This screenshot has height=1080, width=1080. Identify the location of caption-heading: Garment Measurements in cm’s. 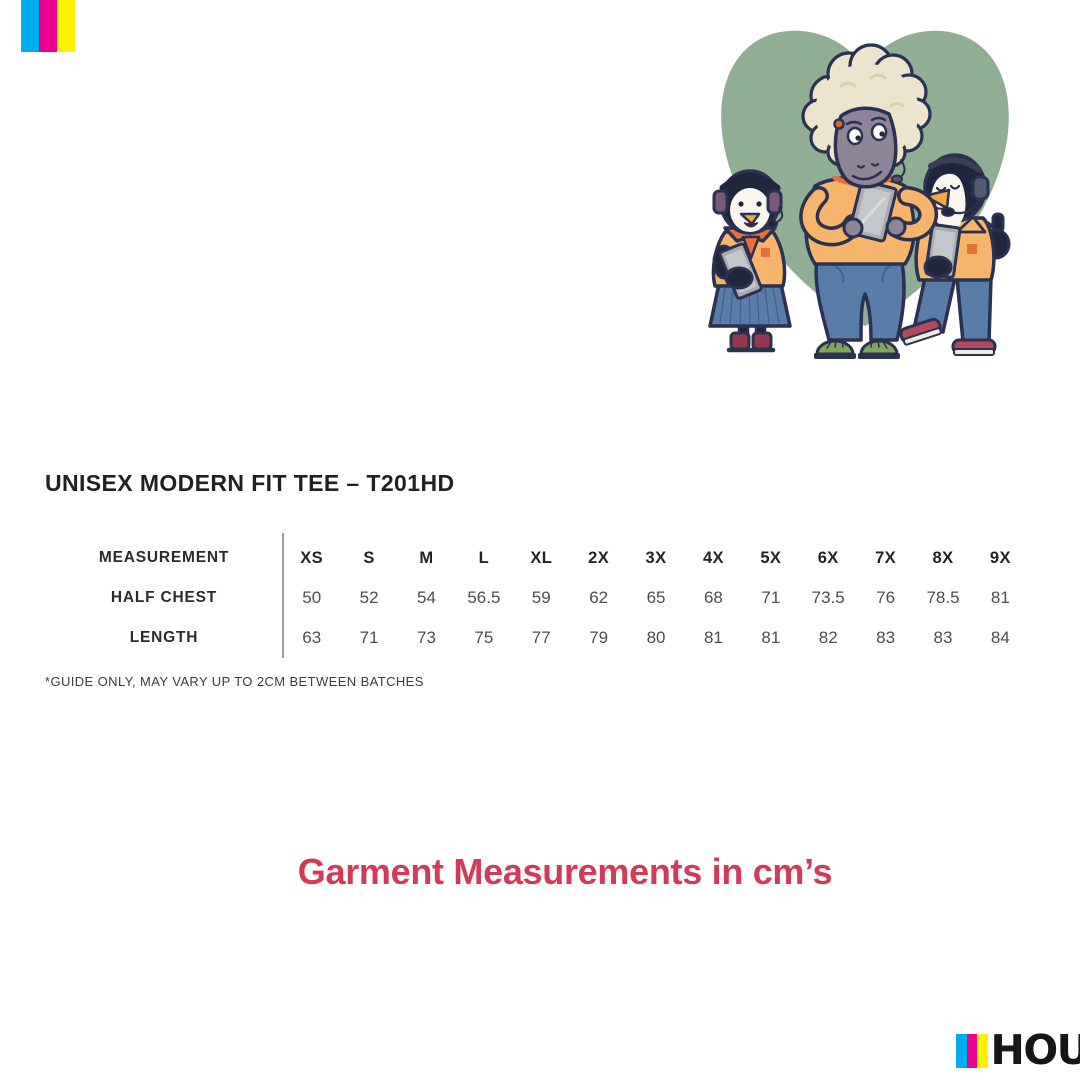
(565, 871).